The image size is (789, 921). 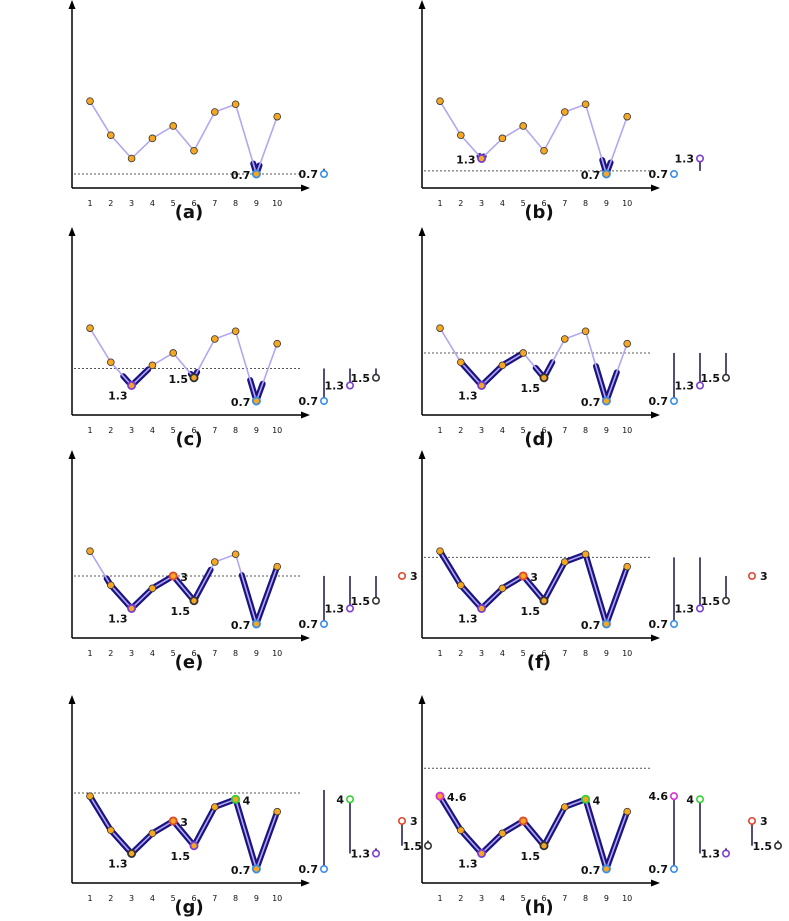 I want to click on x-axis-arrow, so click(x=655, y=883).